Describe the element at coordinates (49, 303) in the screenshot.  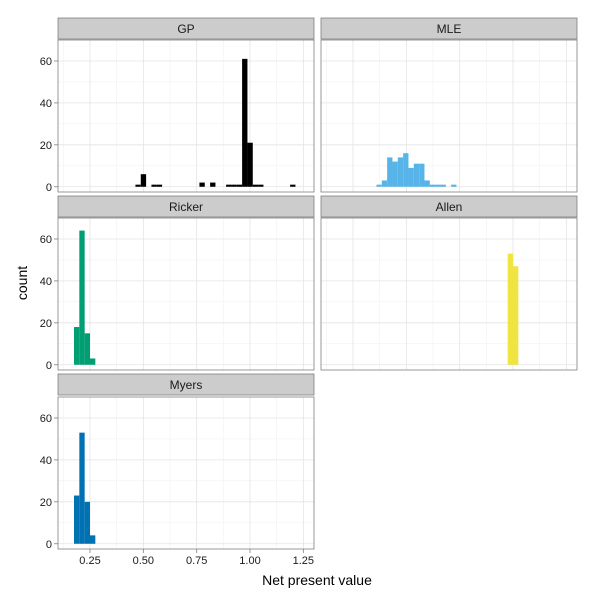
I see `y-axis-ricker: 0 20 40 60` at that location.